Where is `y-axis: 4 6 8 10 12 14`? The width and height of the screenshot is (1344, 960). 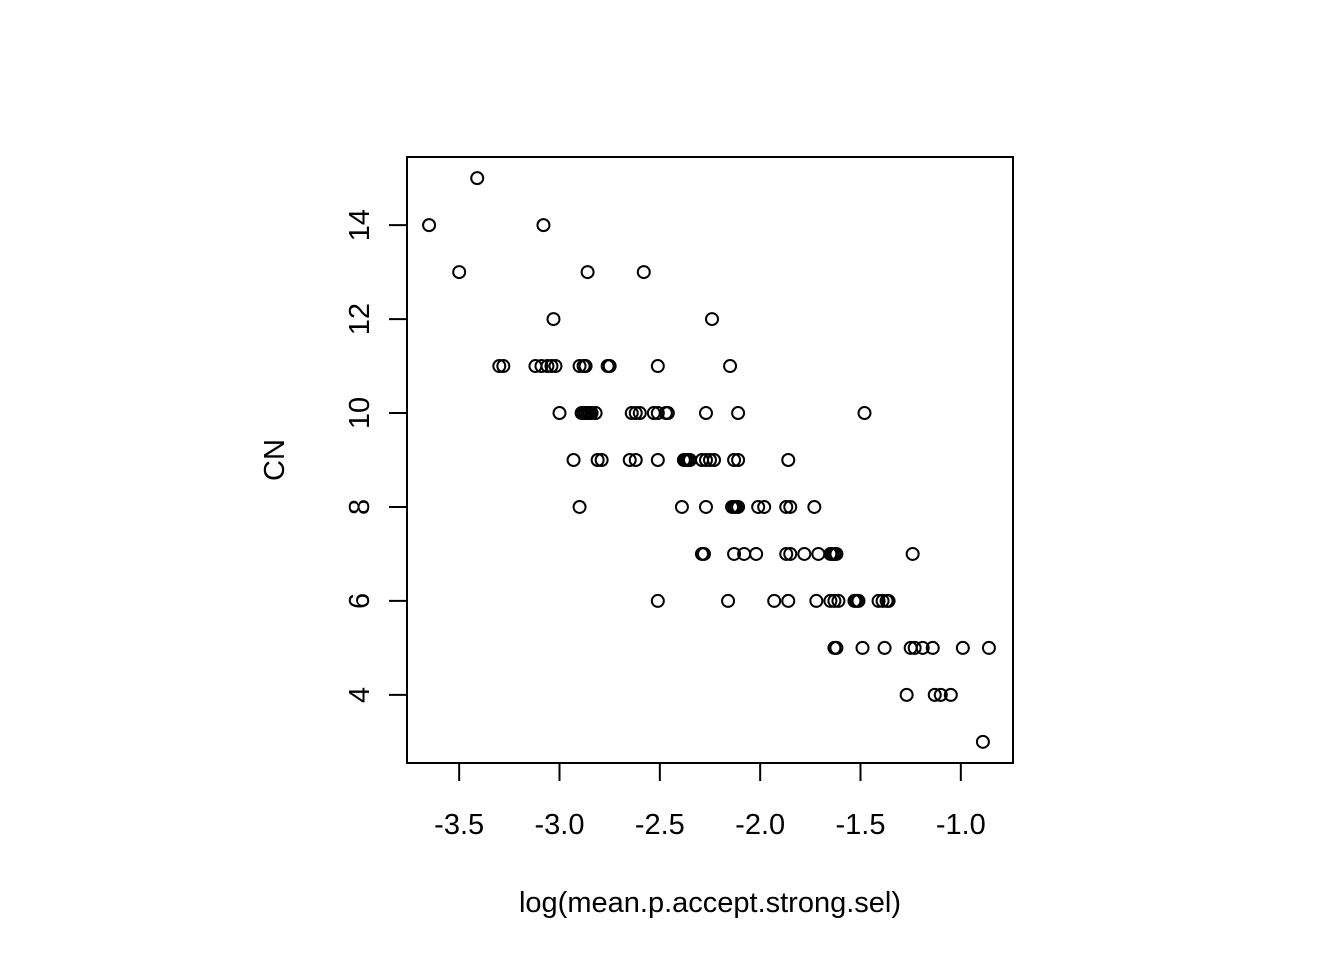
y-axis: 4 6 8 10 12 14 is located at coordinates (376, 456).